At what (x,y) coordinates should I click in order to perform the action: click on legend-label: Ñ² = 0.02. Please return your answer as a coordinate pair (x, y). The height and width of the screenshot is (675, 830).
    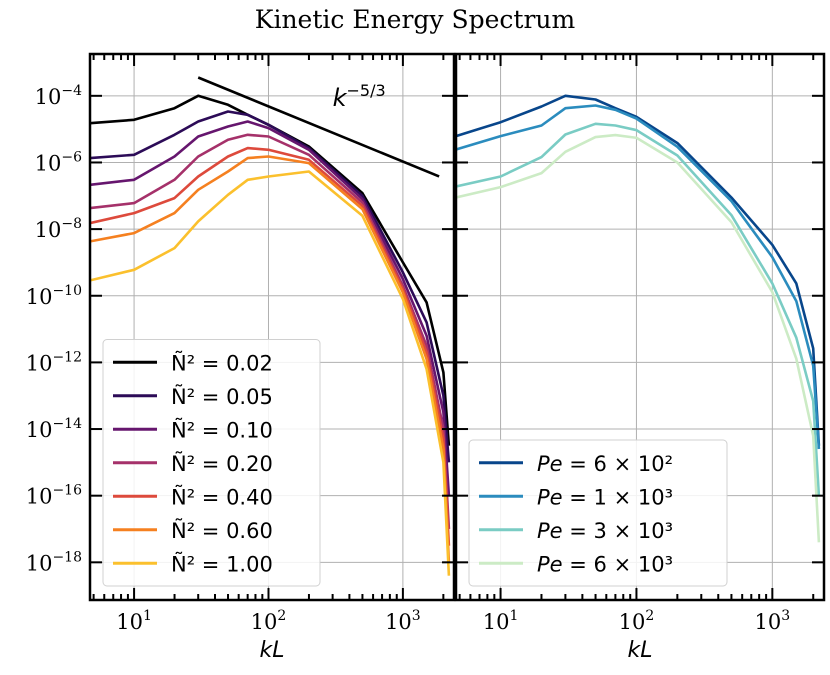
    Looking at the image, I should click on (222, 362).